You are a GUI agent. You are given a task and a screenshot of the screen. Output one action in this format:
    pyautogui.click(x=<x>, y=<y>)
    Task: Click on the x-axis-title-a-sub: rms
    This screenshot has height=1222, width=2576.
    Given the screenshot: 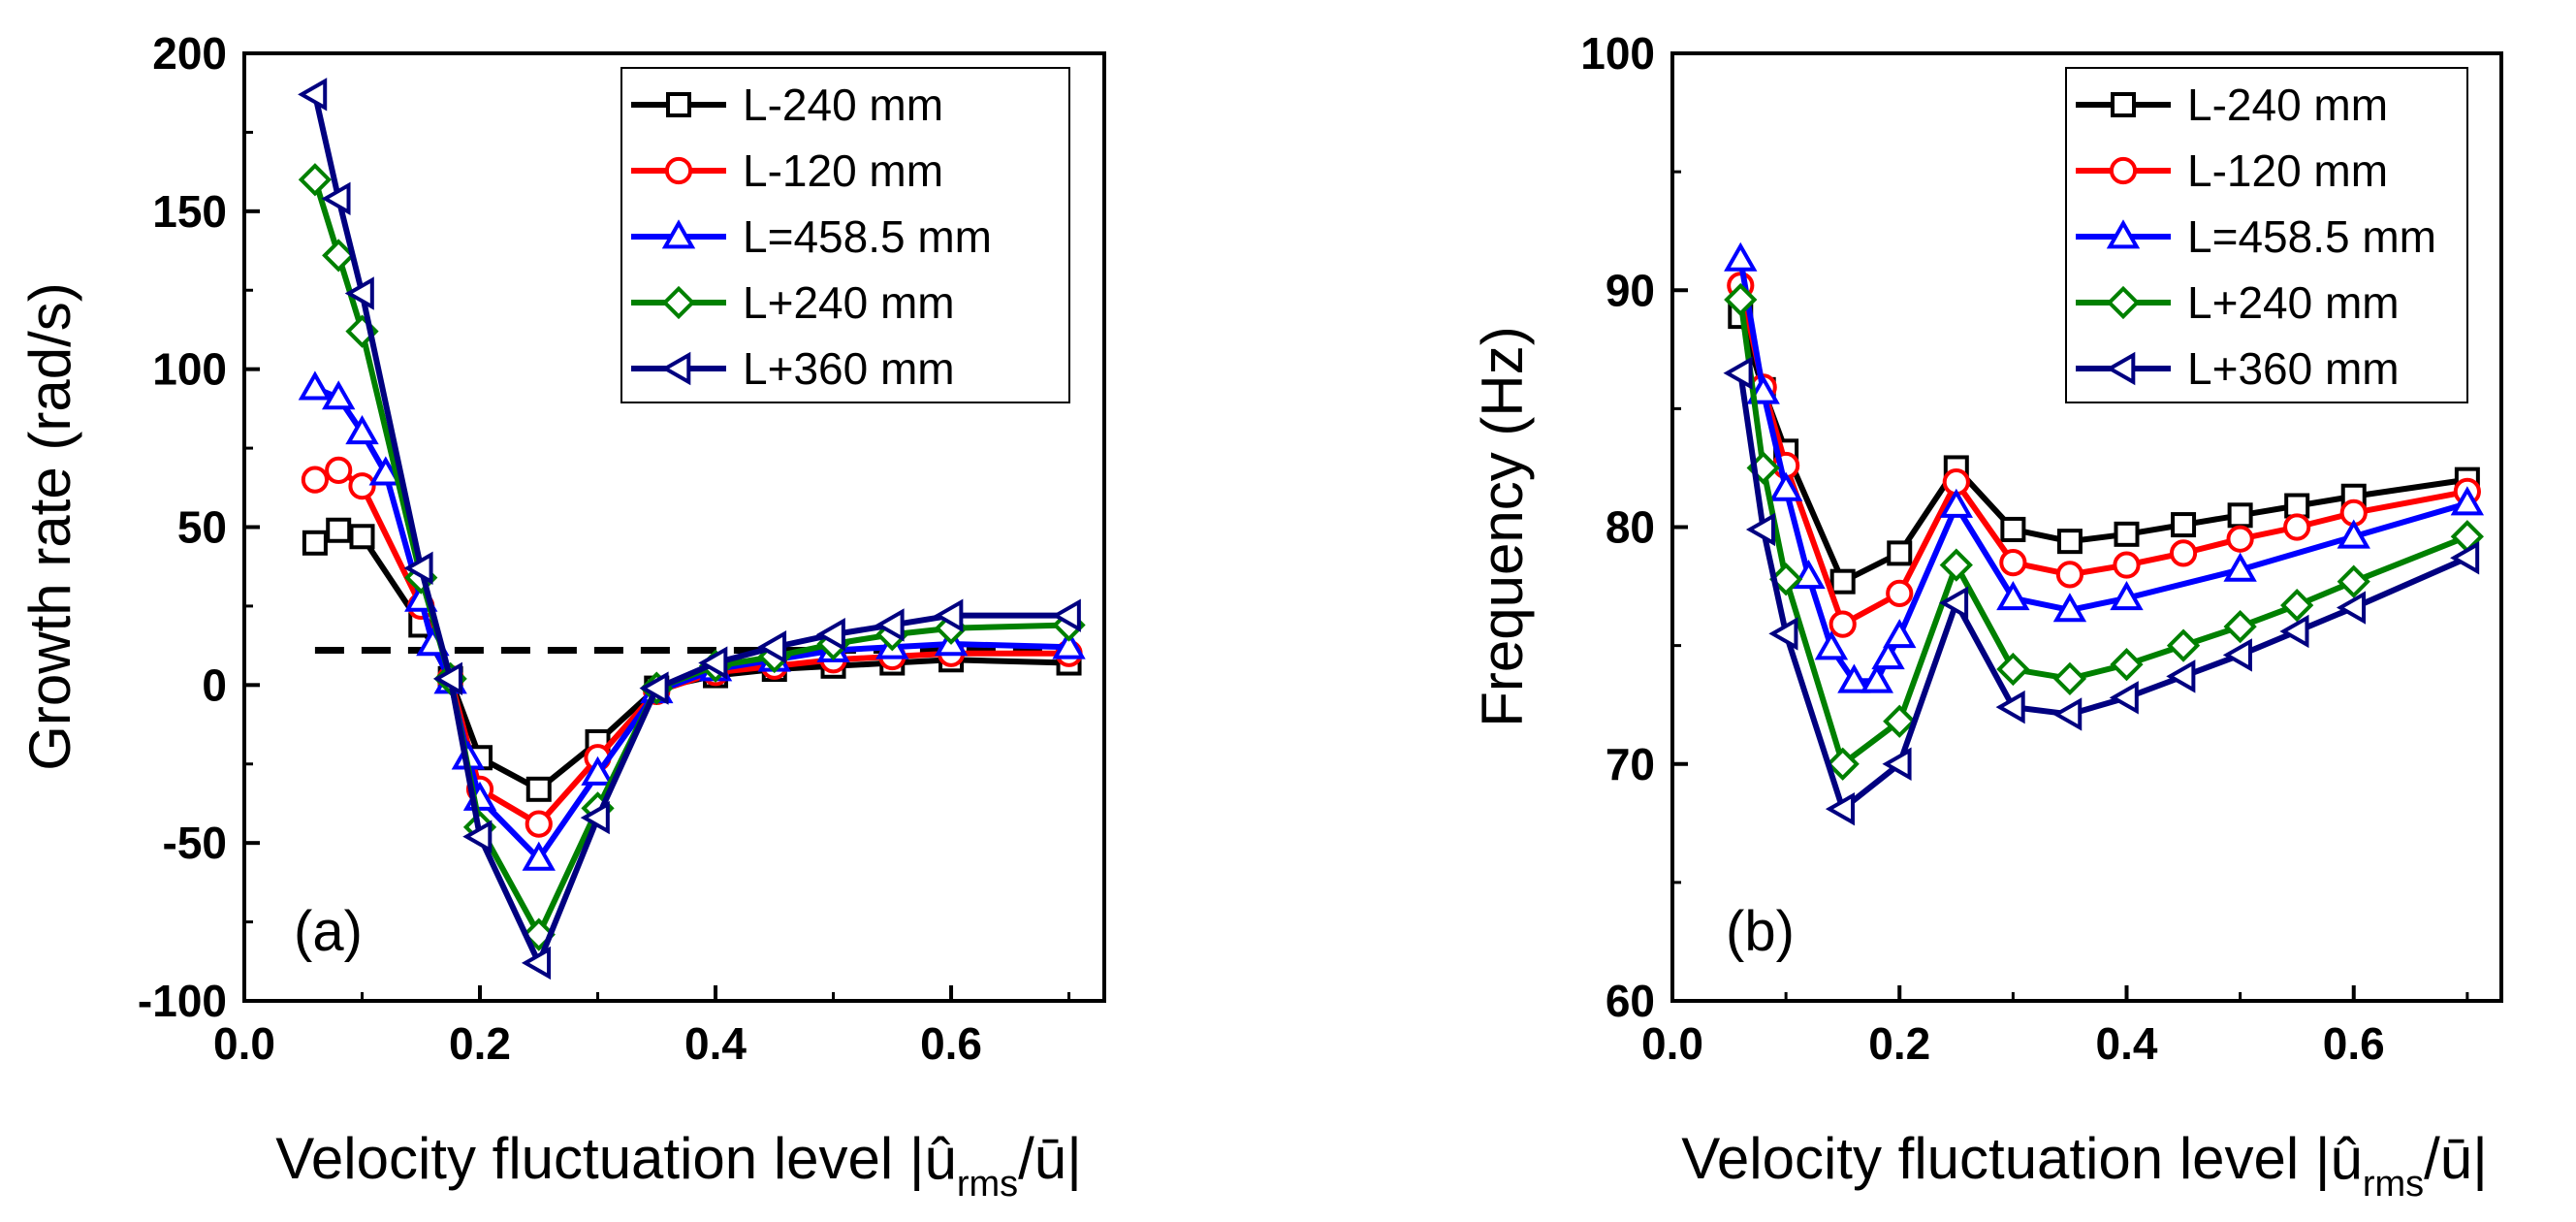 What is the action you would take?
    pyautogui.click(x=988, y=1184)
    